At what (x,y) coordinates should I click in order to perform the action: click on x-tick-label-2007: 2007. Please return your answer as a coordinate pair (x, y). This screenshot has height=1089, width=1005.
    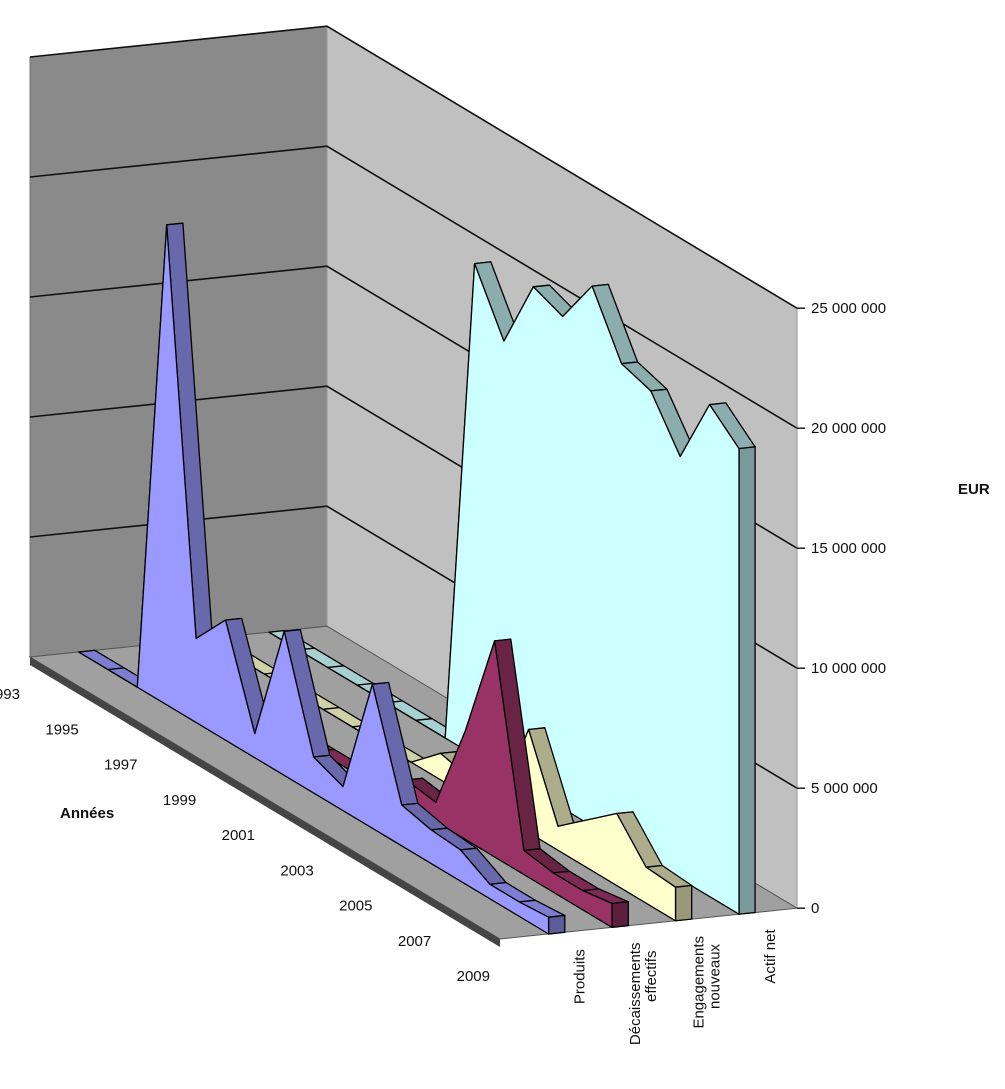
    Looking at the image, I should click on (414, 941).